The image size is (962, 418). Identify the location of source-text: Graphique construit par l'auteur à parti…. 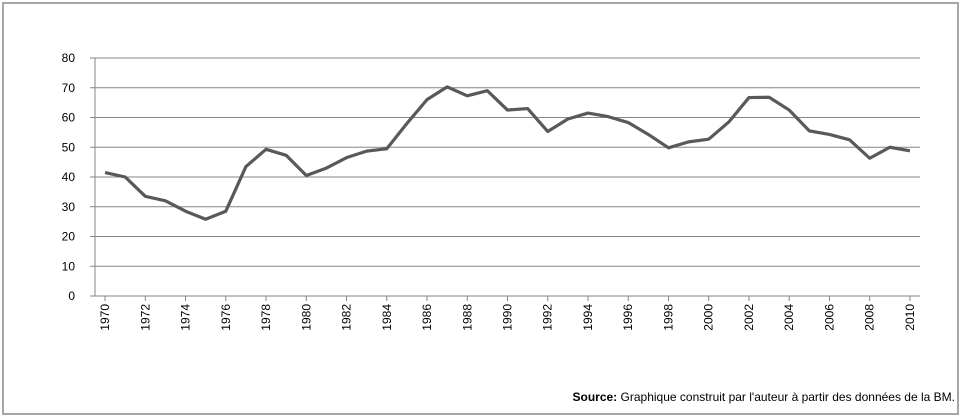
(788, 397).